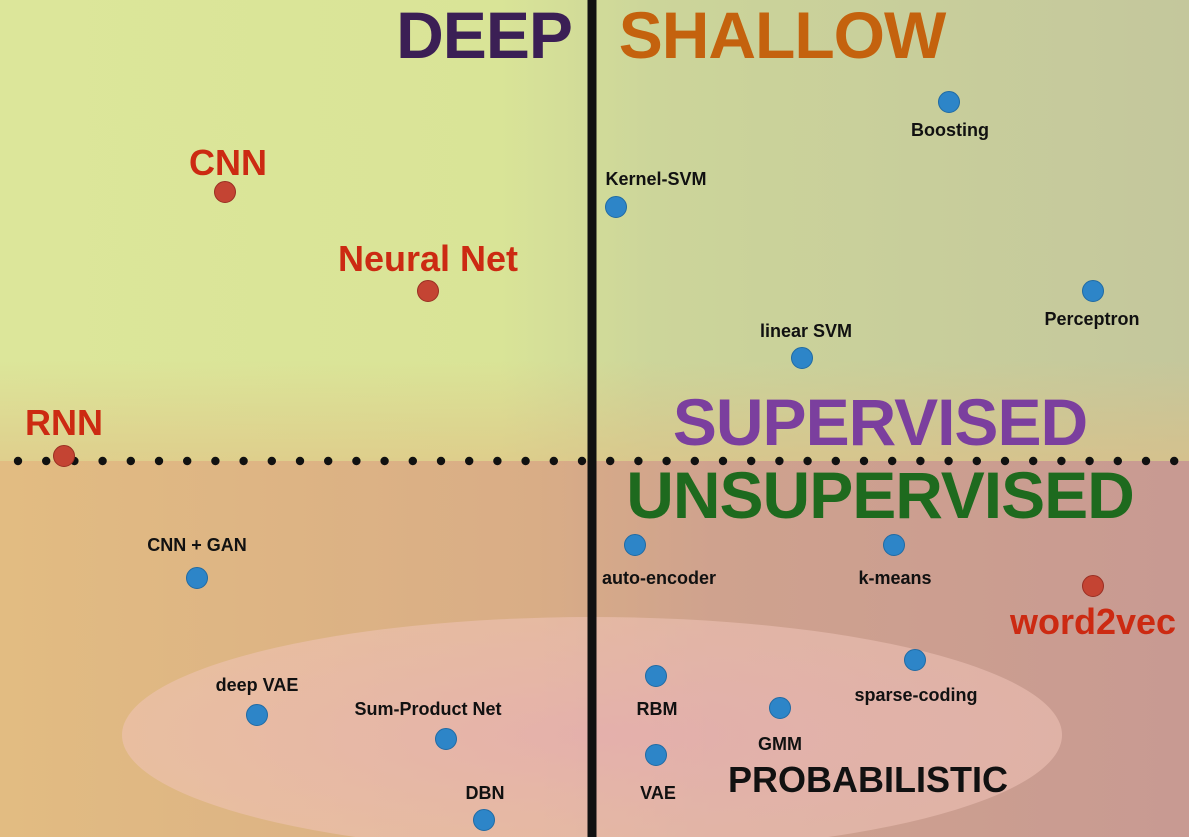  Describe the element at coordinates (780, 744) in the screenshot. I see `gmm-label: GMM` at that location.